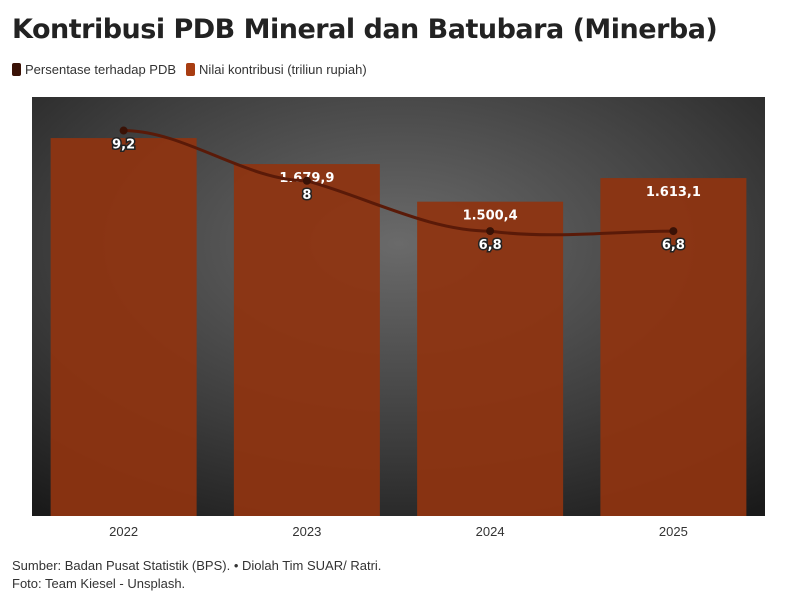 Image resolution: width=793 pixels, height=604 pixels. What do you see at coordinates (306, 340) in the screenshot?
I see `bar-2023` at bounding box center [306, 340].